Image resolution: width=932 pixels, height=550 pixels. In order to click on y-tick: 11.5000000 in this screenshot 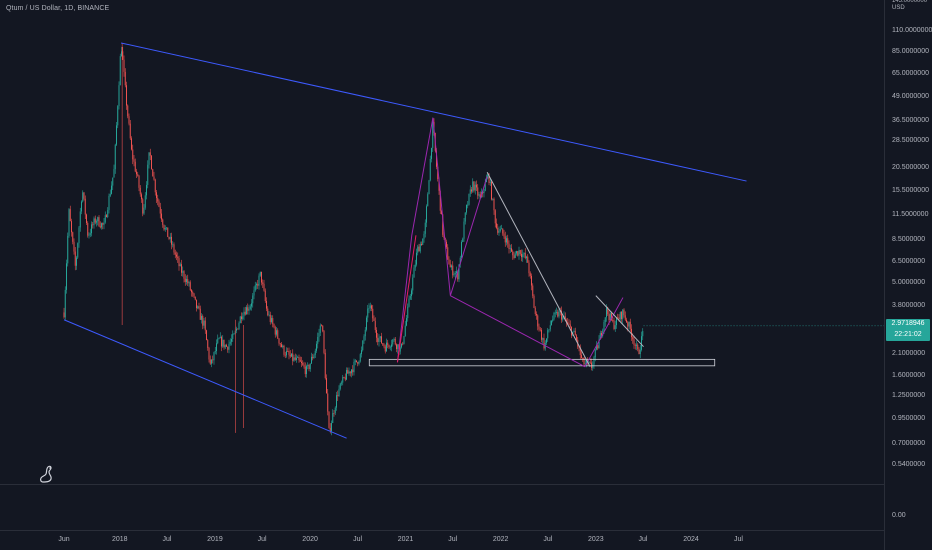, I will do `click(910, 215)`.